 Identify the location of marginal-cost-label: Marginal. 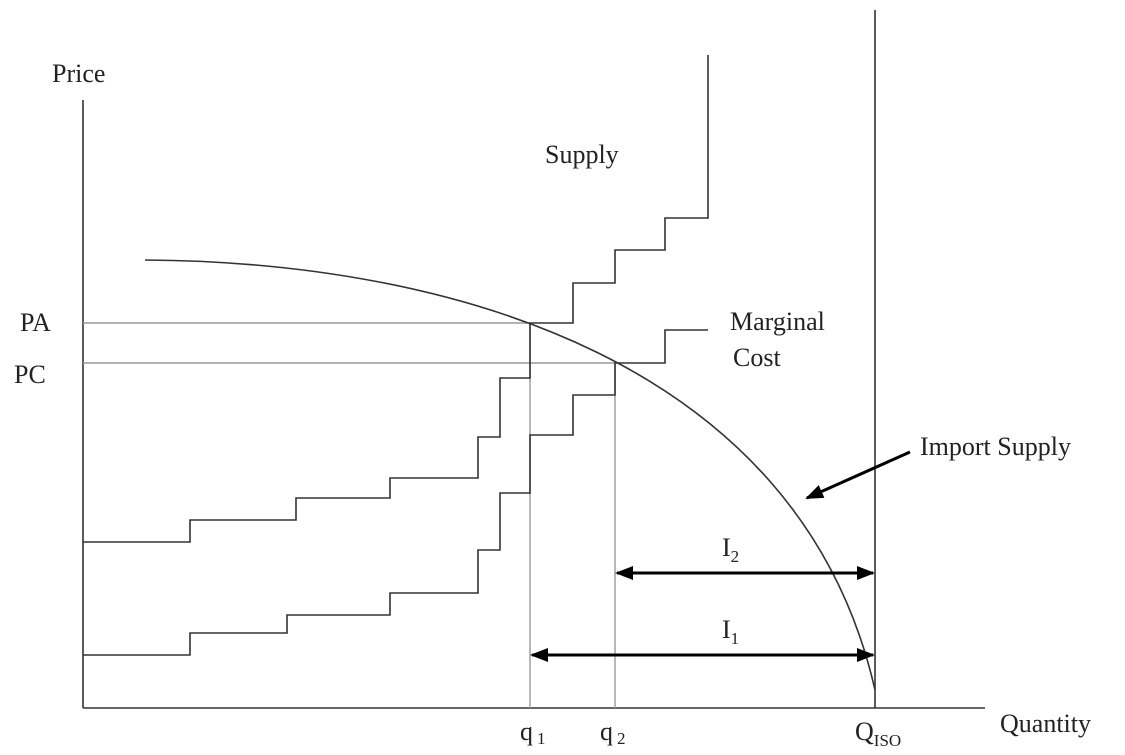
(777, 321).